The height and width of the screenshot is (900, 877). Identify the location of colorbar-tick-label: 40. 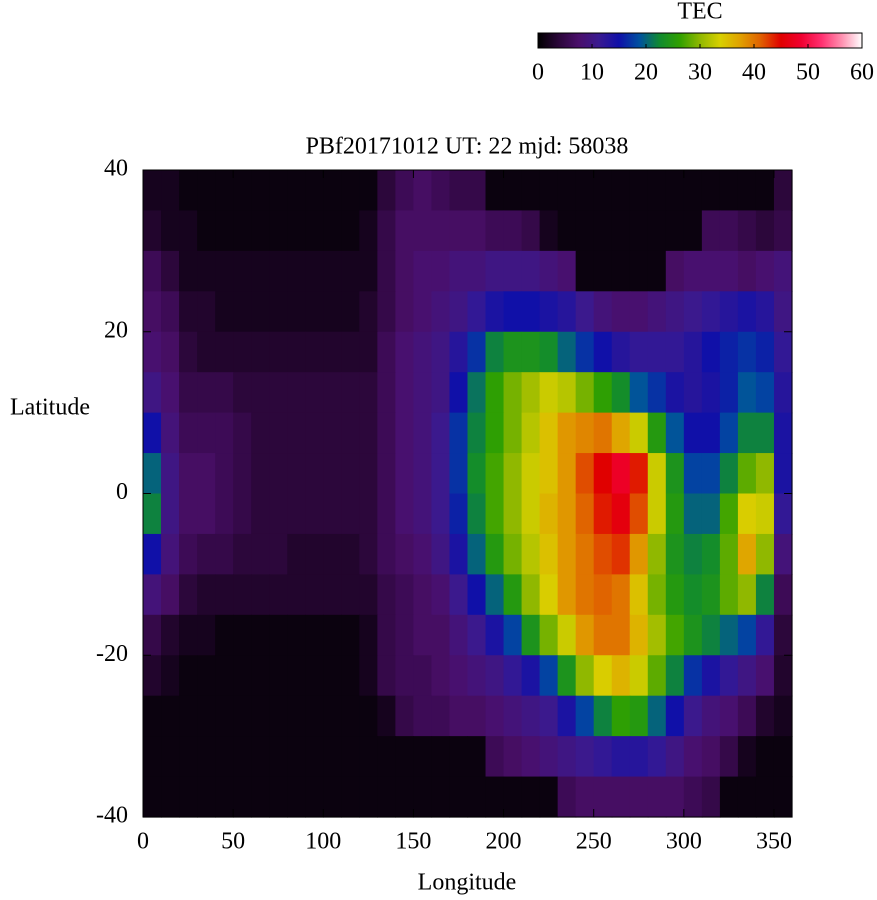
(754, 73).